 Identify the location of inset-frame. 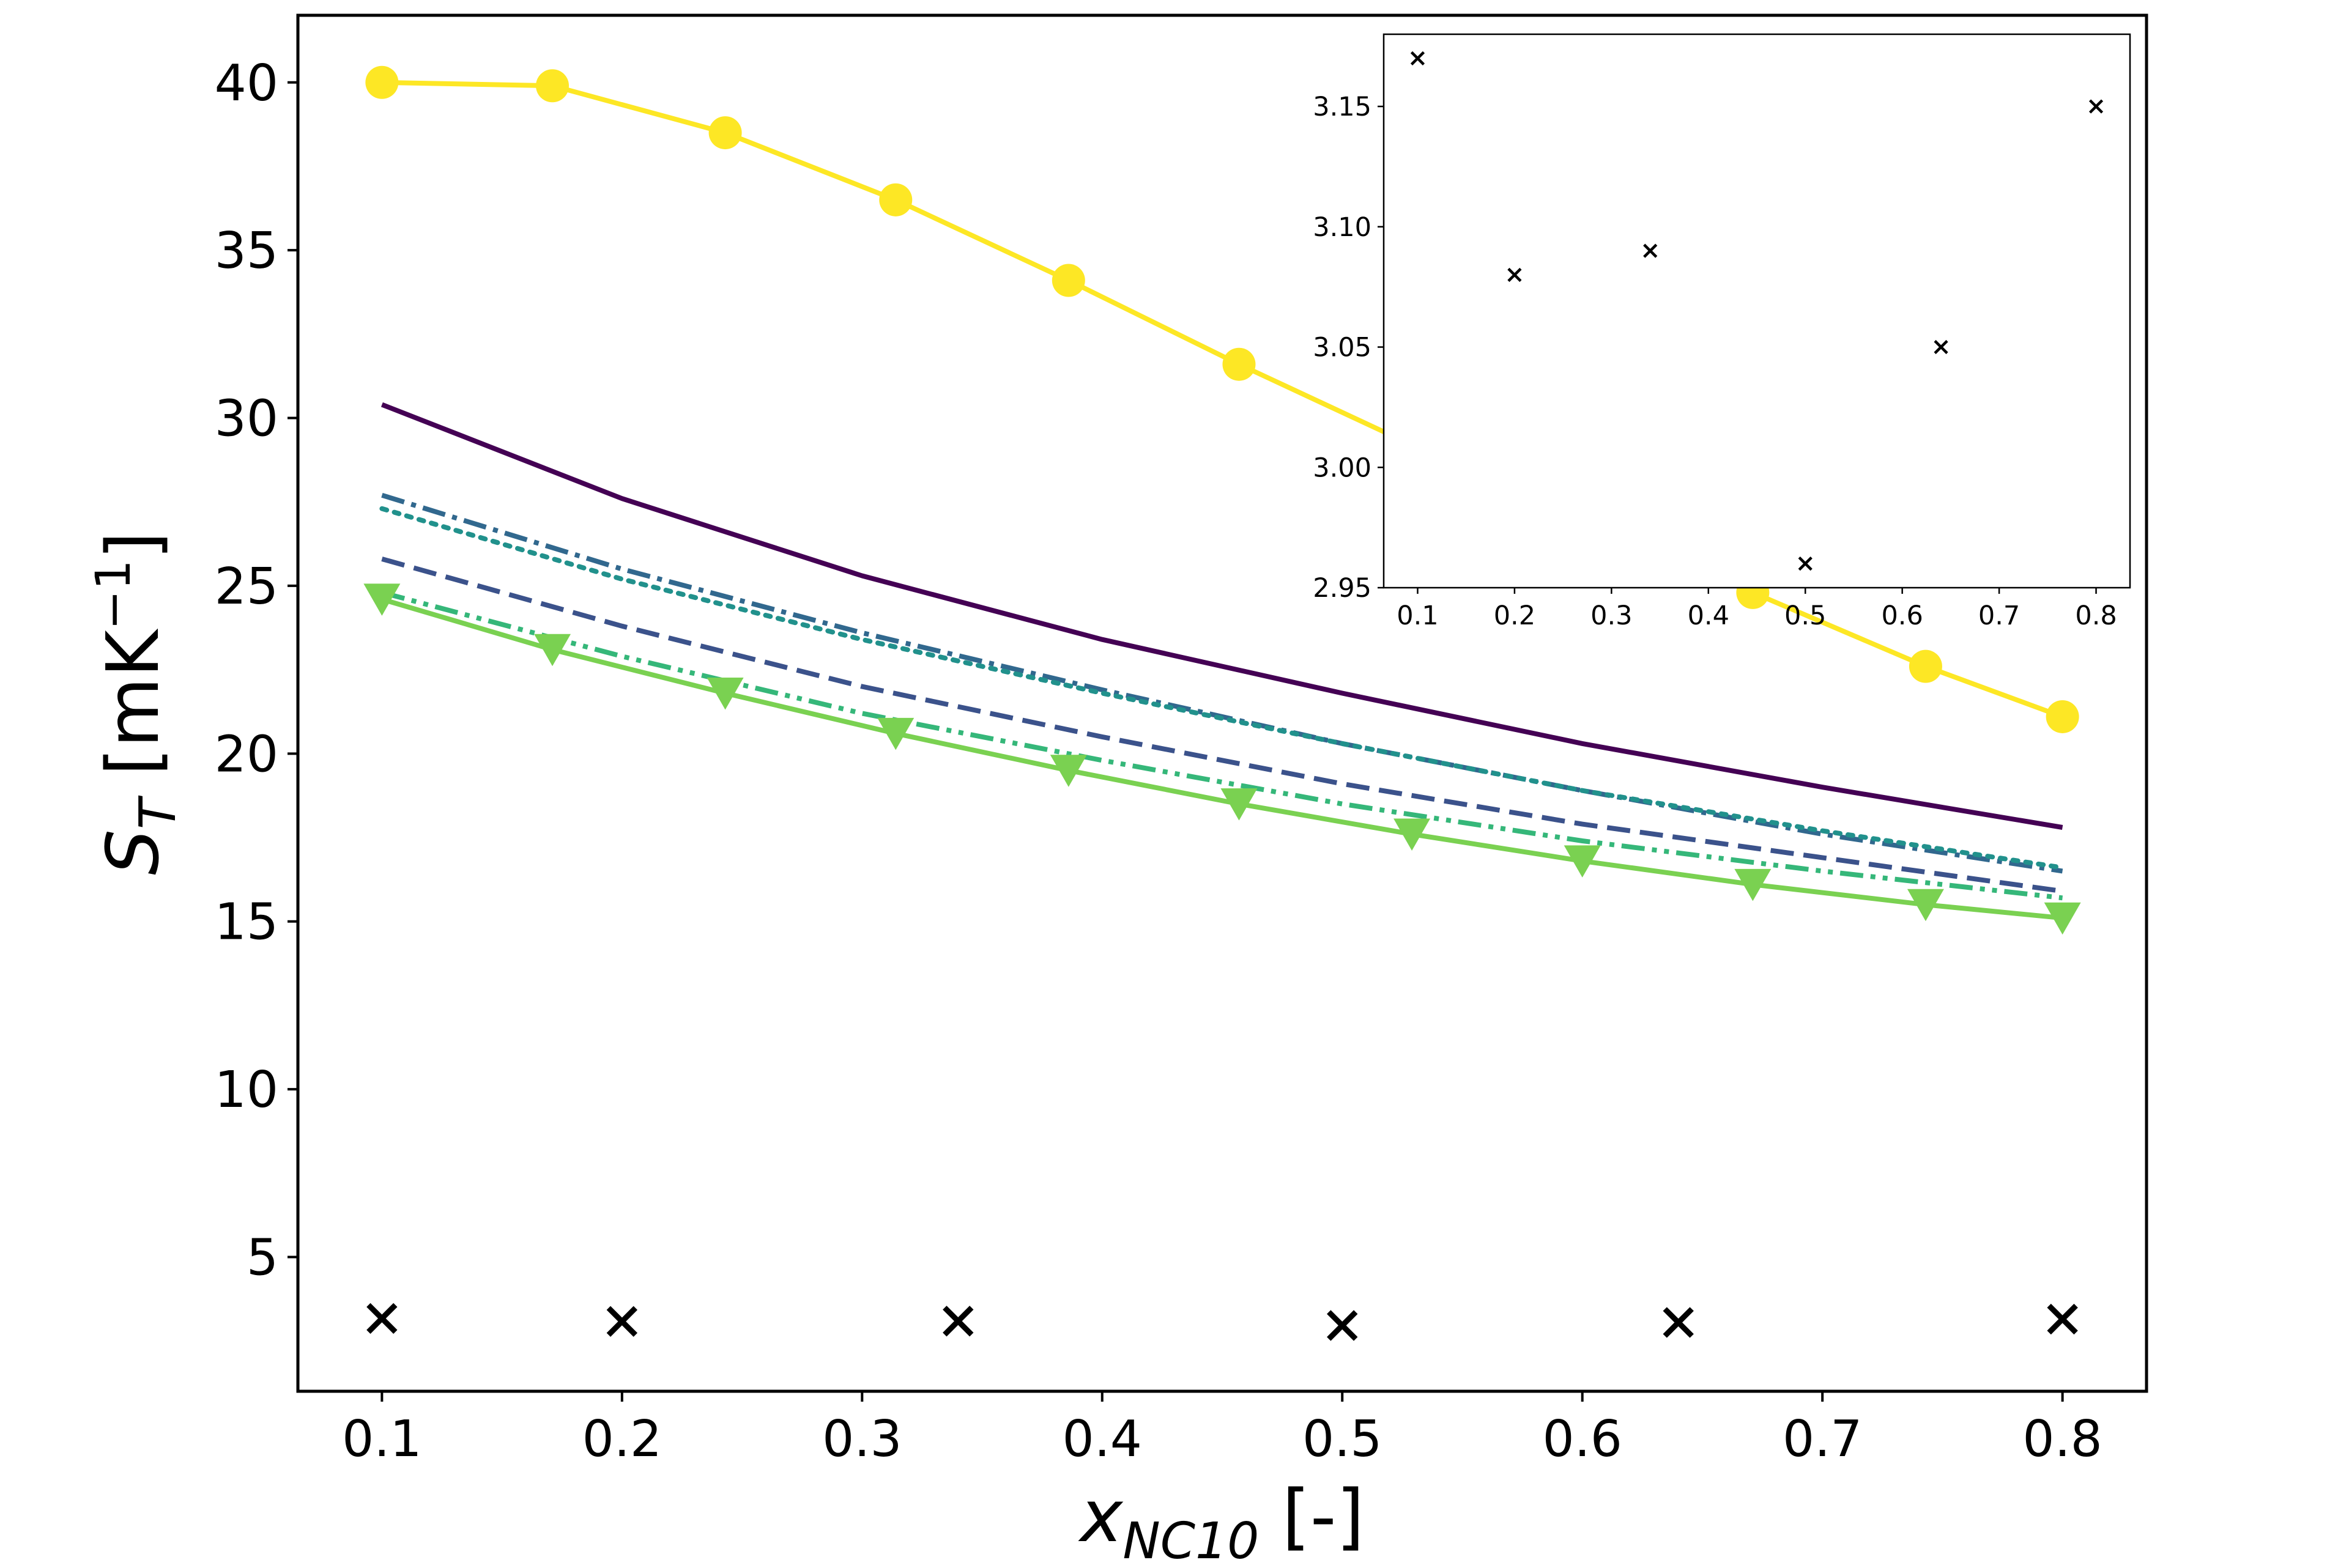
(1756, 311).